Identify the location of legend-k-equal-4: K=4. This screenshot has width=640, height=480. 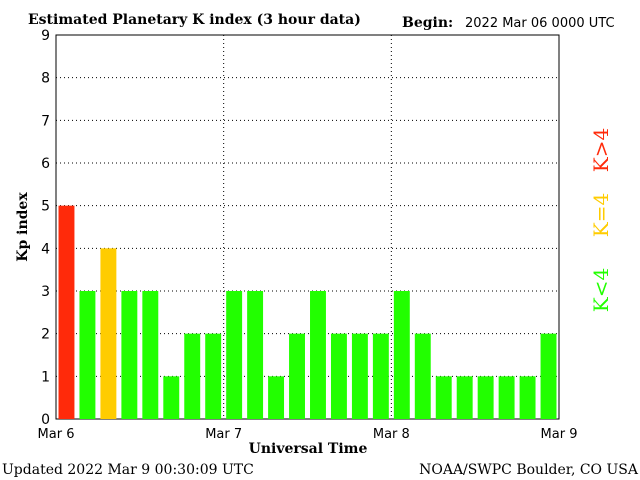
(601, 215).